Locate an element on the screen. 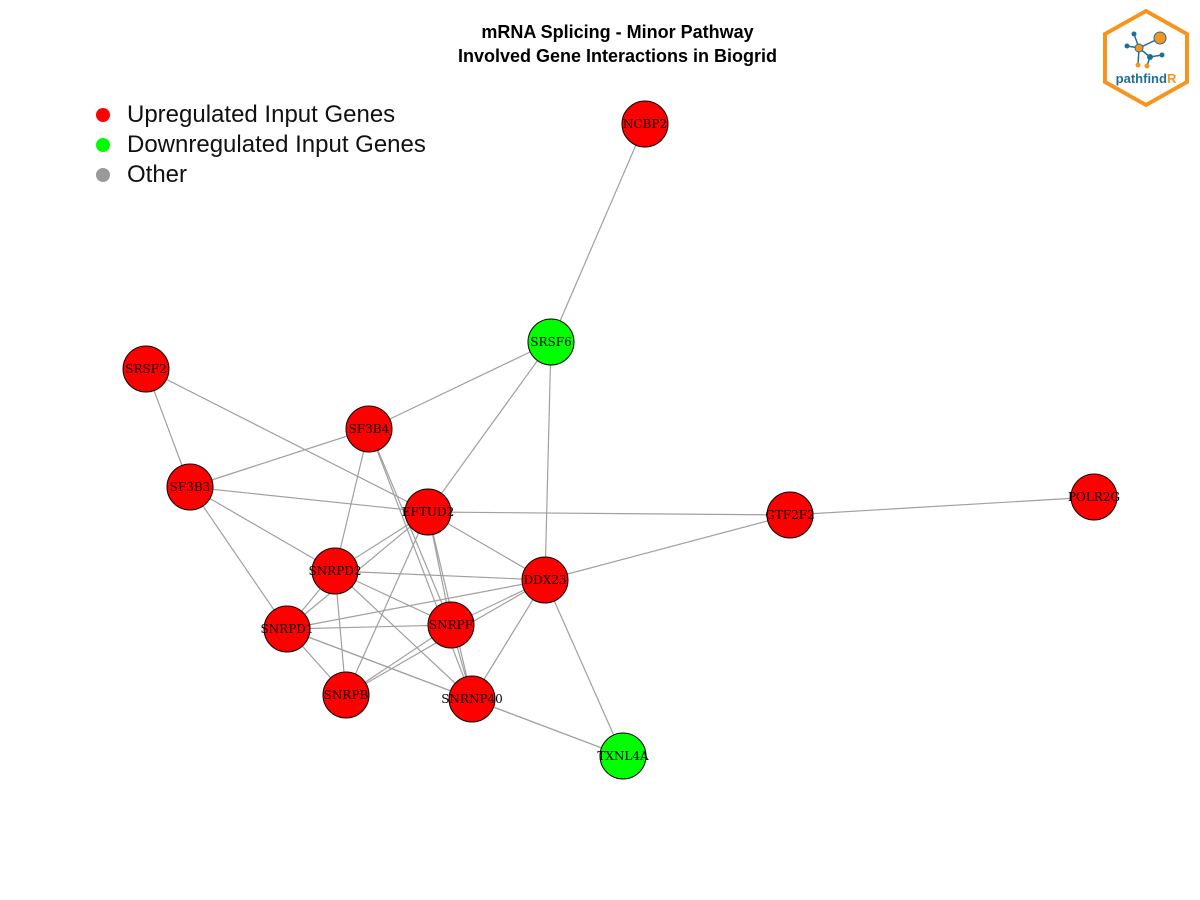 This screenshot has width=1200, height=900. edge-gtf2f2-ddx23 is located at coordinates (667, 547).